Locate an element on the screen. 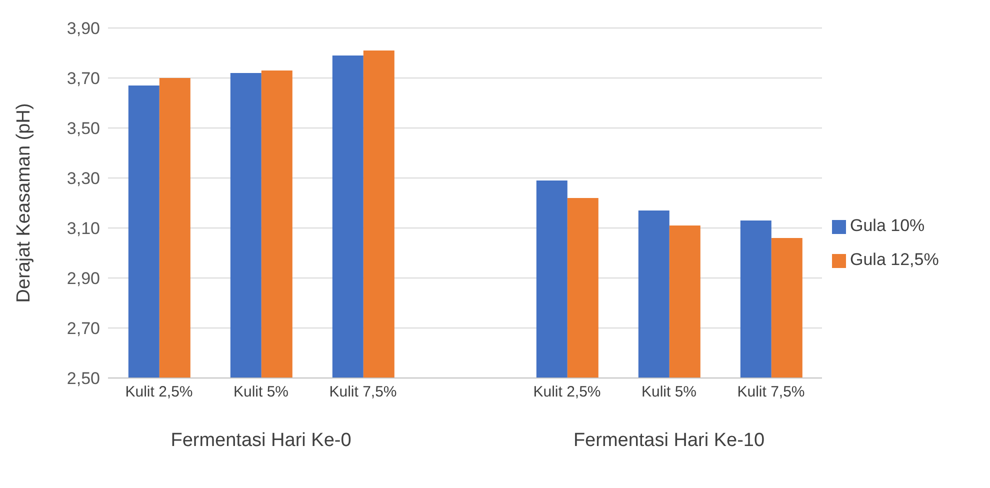 This screenshot has width=990, height=488. legend-label: Gula 10% is located at coordinates (887, 225).